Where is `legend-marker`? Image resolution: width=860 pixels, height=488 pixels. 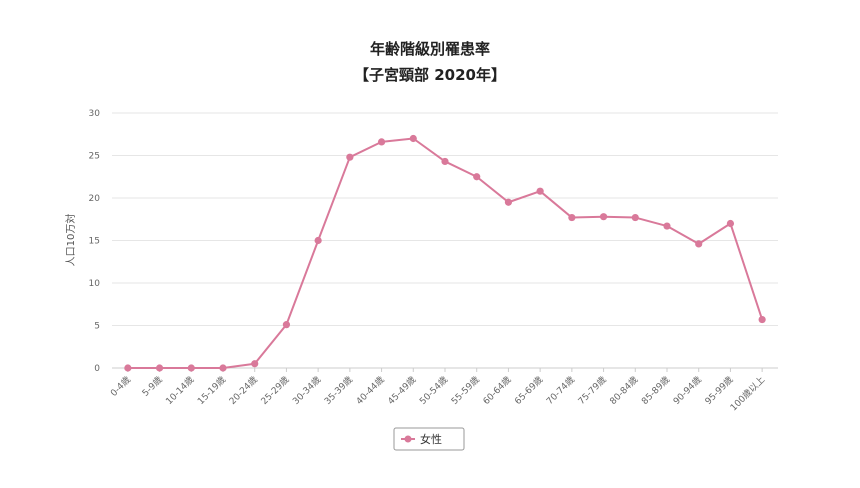 legend-marker is located at coordinates (408, 439).